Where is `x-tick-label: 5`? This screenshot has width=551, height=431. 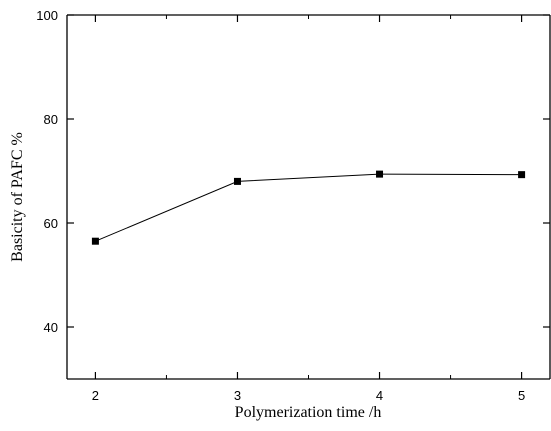 x-tick-label: 5 is located at coordinates (521, 395).